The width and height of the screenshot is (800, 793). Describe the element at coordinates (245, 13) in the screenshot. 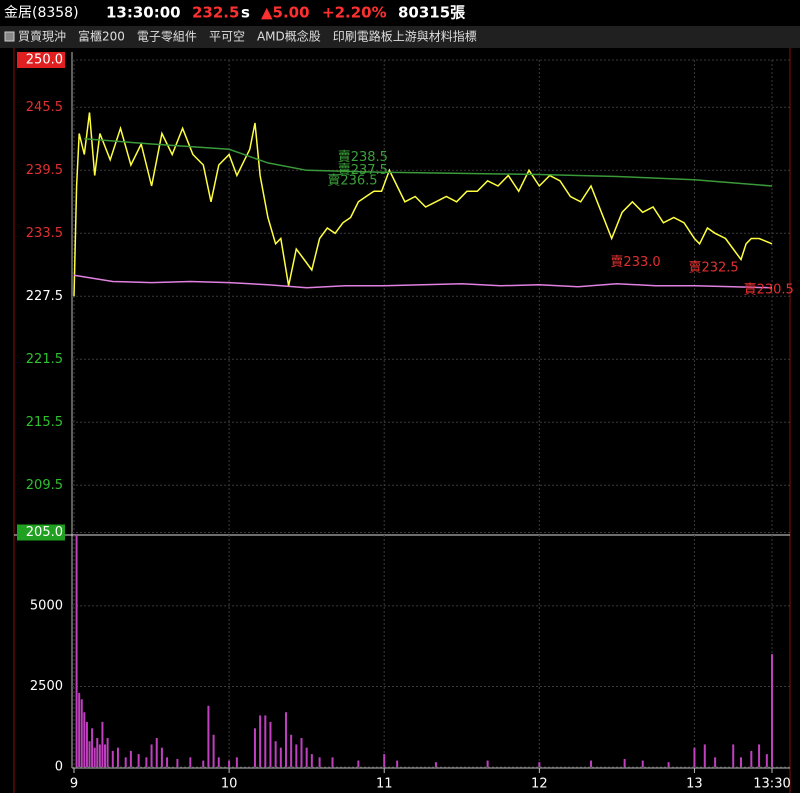

I see `flag: s` at that location.